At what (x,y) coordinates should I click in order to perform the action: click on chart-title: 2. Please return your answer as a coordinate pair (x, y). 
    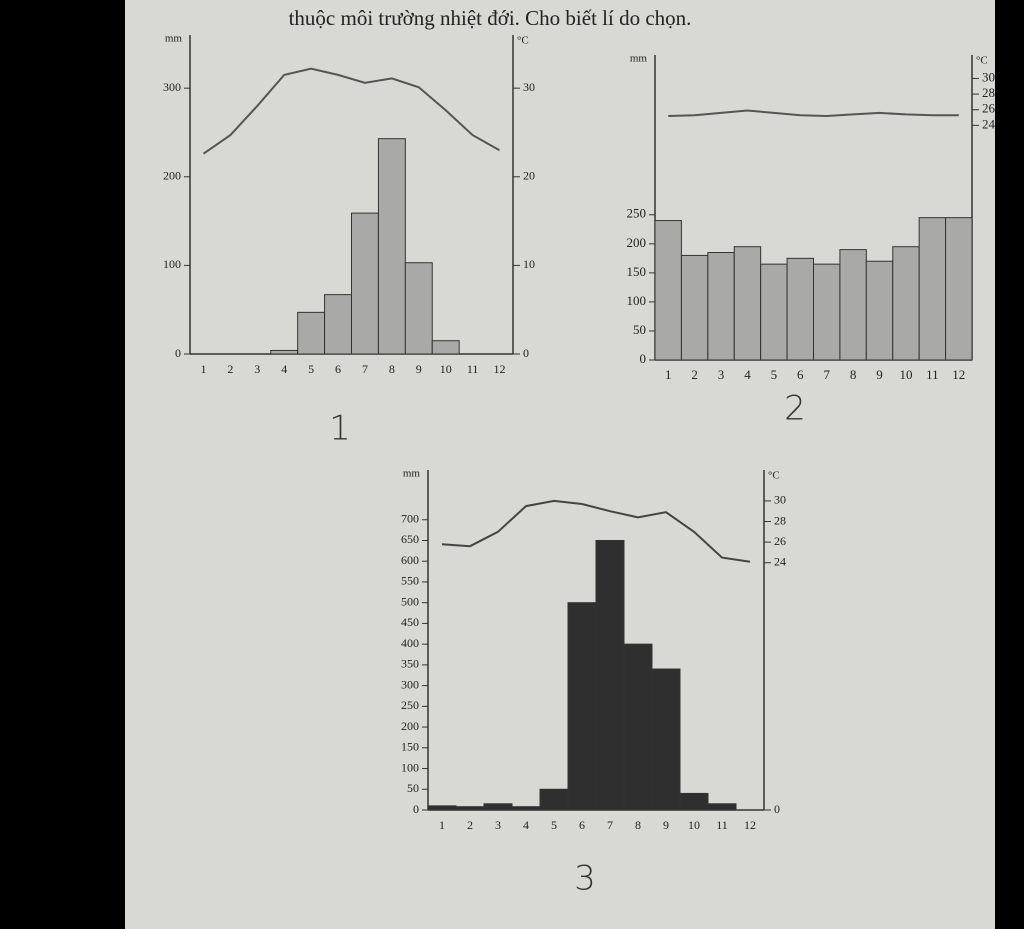
    Looking at the image, I should click on (795, 409).